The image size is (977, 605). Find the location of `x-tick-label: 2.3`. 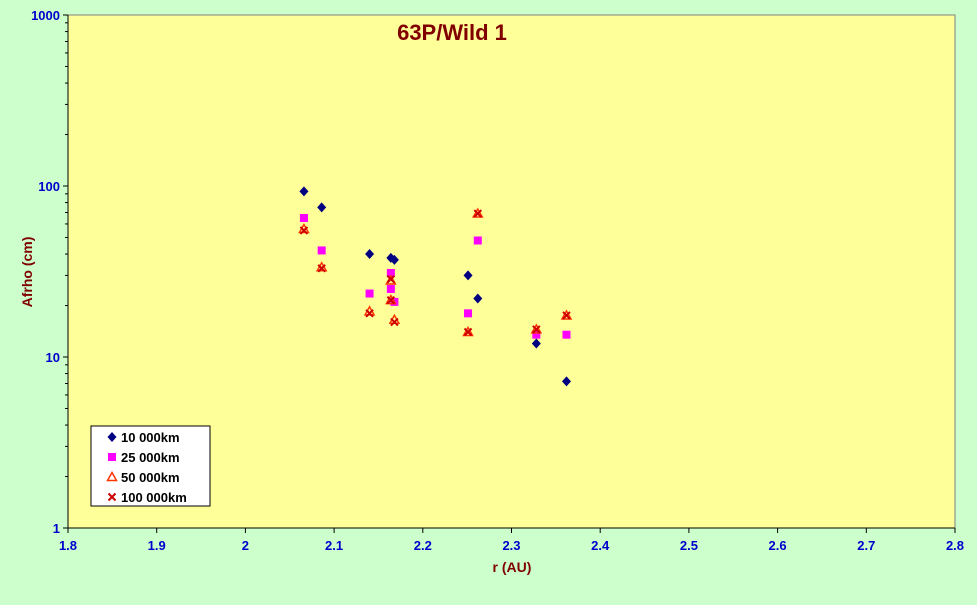

x-tick-label: 2.3 is located at coordinates (511, 545).